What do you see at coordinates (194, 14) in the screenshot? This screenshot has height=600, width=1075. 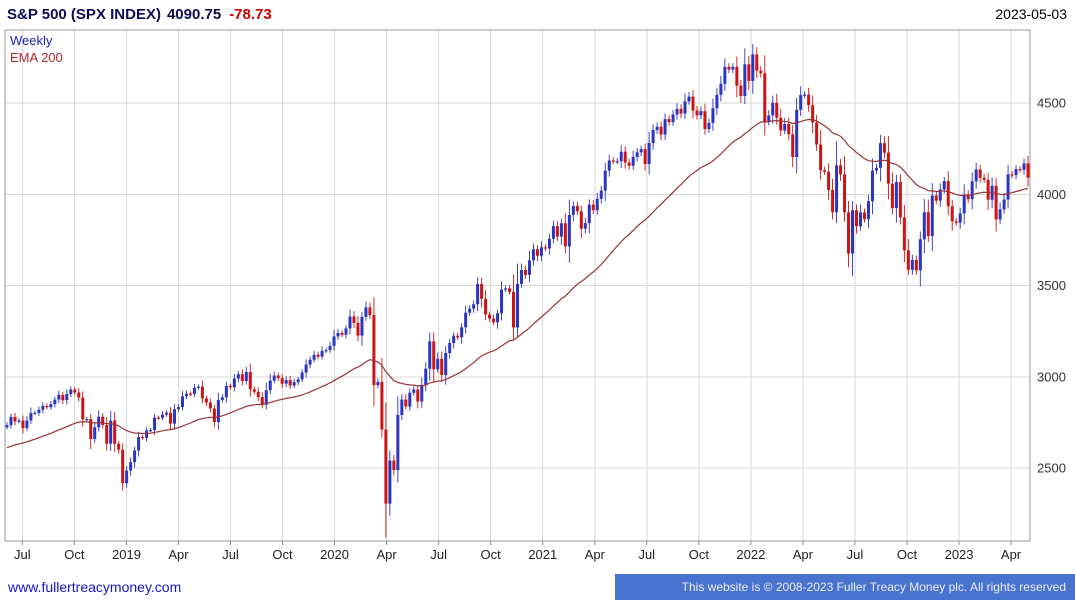 I see `last-price: 4090.75` at bounding box center [194, 14].